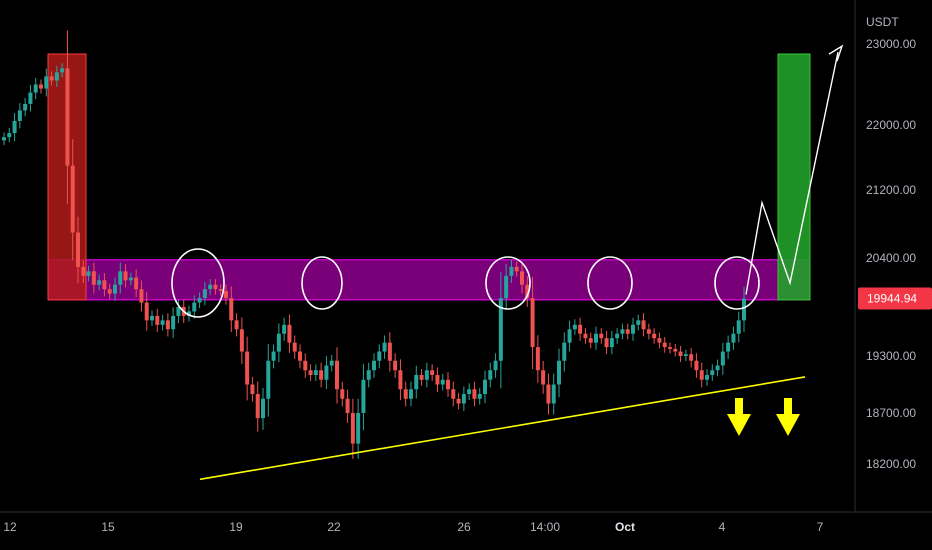 The width and height of the screenshot is (932, 550). Describe the element at coordinates (891, 356) in the screenshot. I see `price-tick-label: 19300.00` at that location.